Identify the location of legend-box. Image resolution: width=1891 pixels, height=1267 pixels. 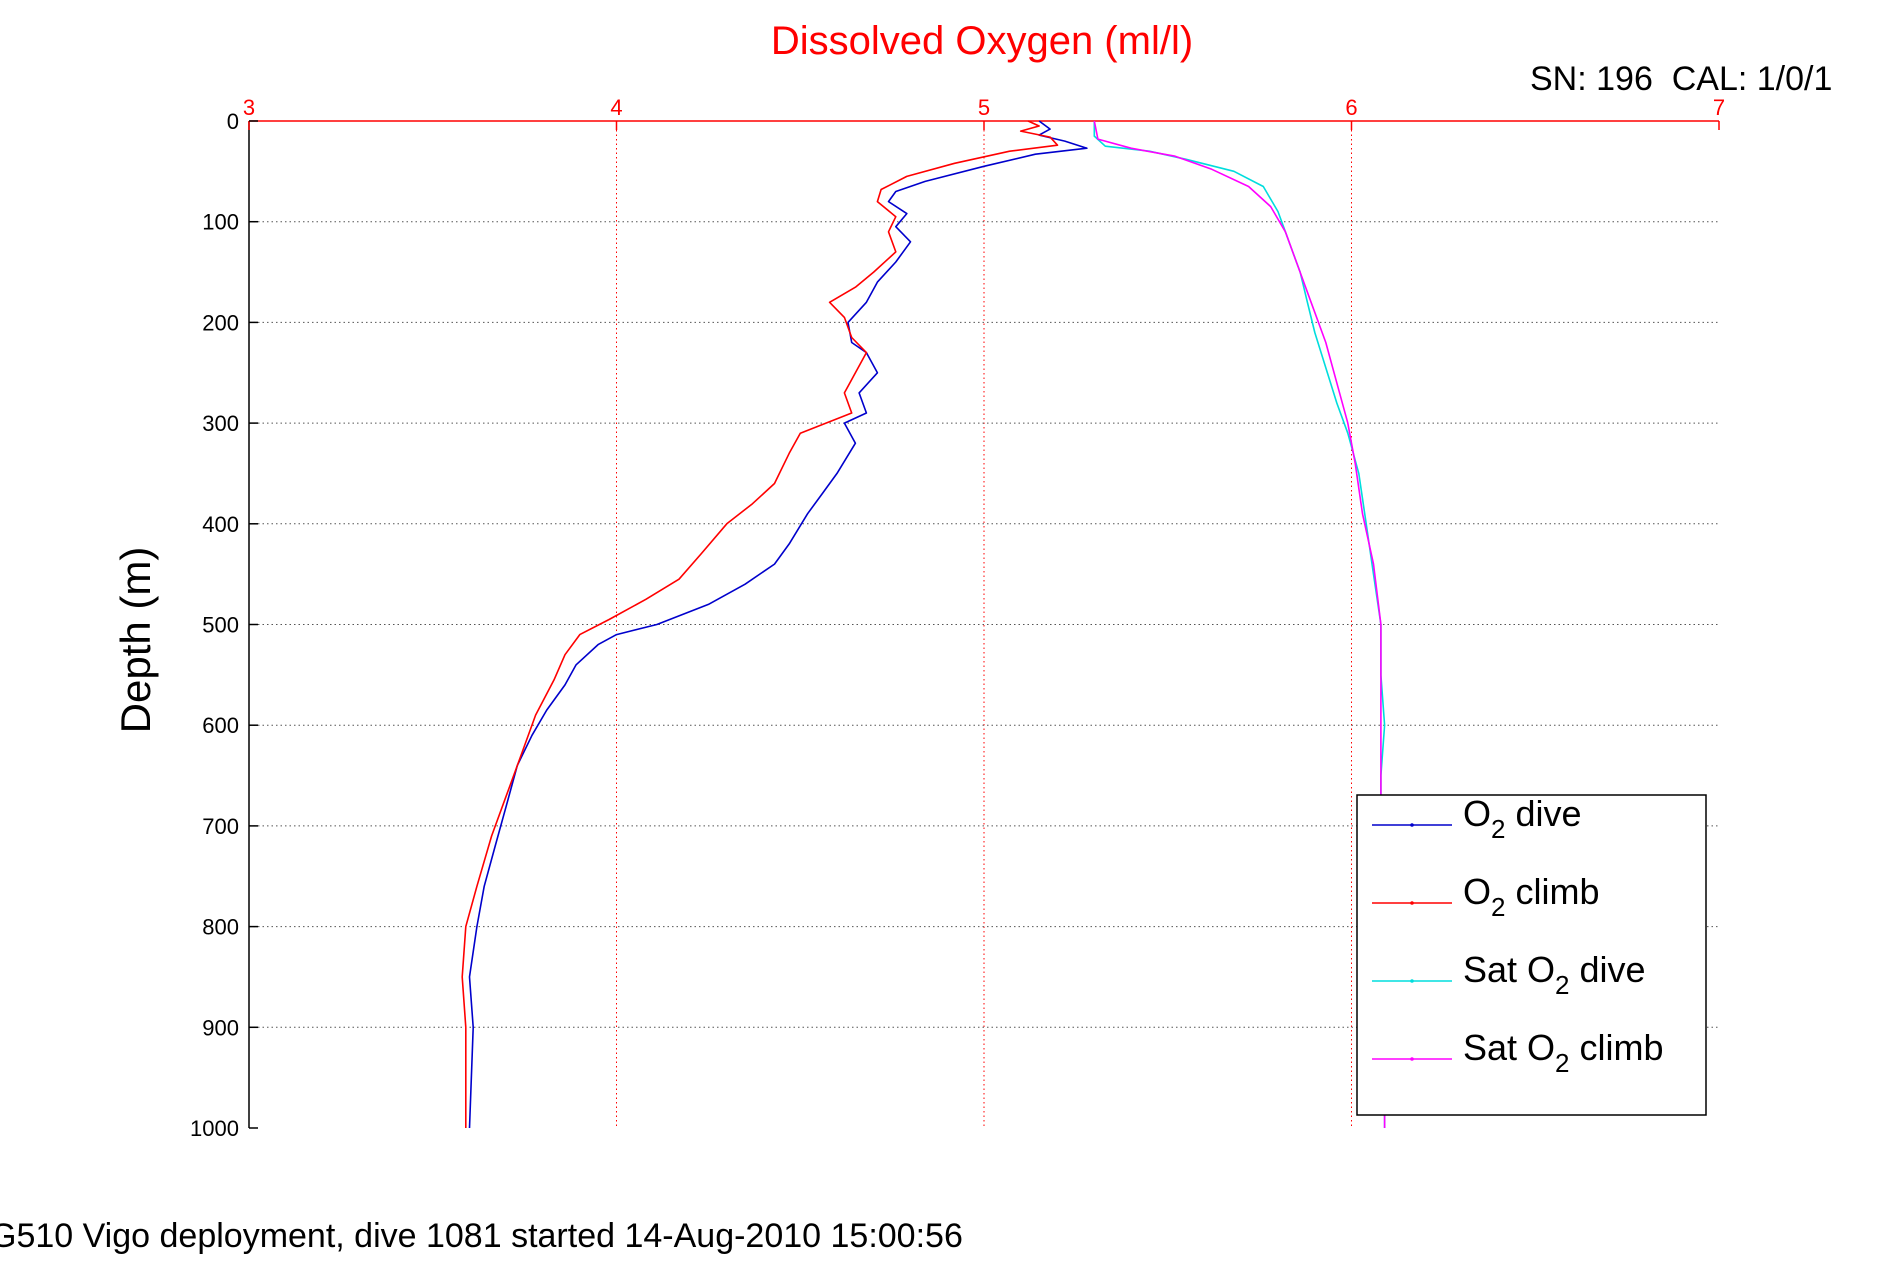
(1531, 955).